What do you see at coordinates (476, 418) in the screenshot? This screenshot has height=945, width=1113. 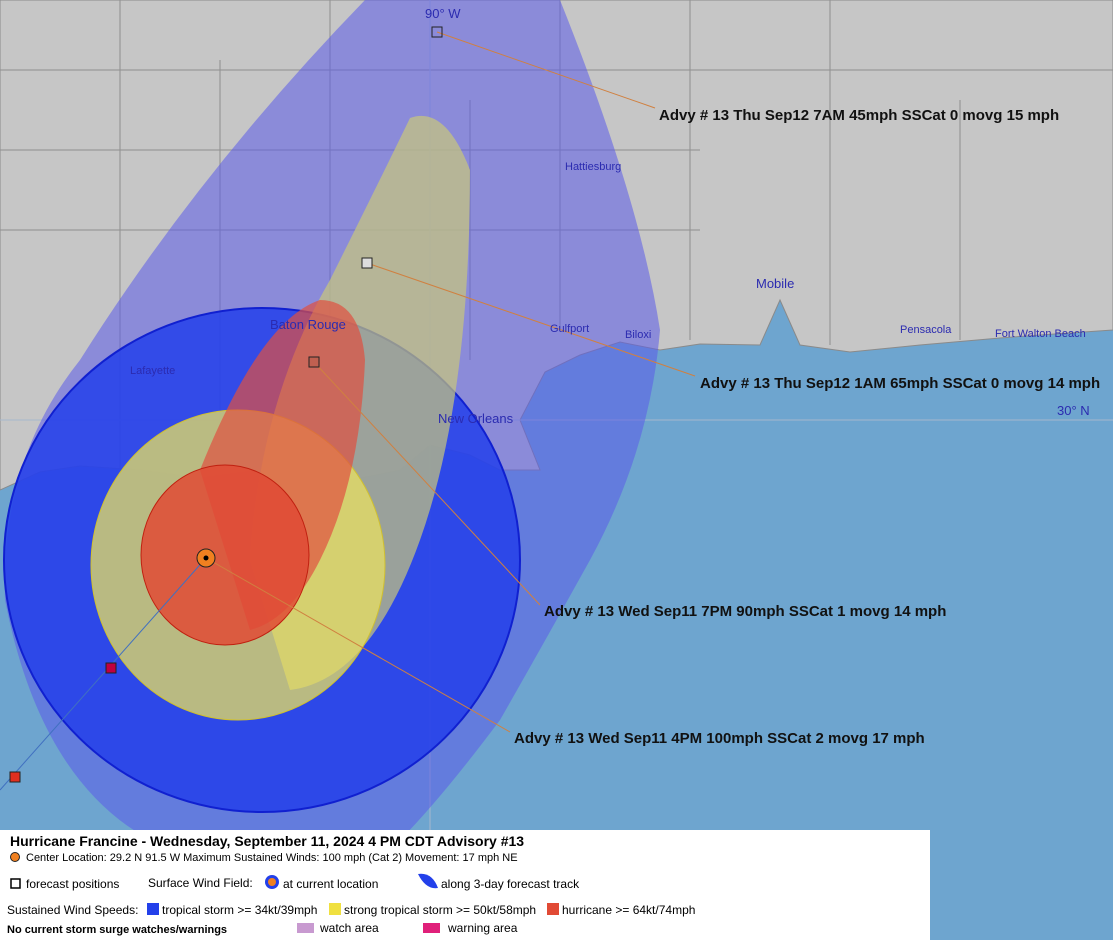 I see `city-label: New Orleans` at bounding box center [476, 418].